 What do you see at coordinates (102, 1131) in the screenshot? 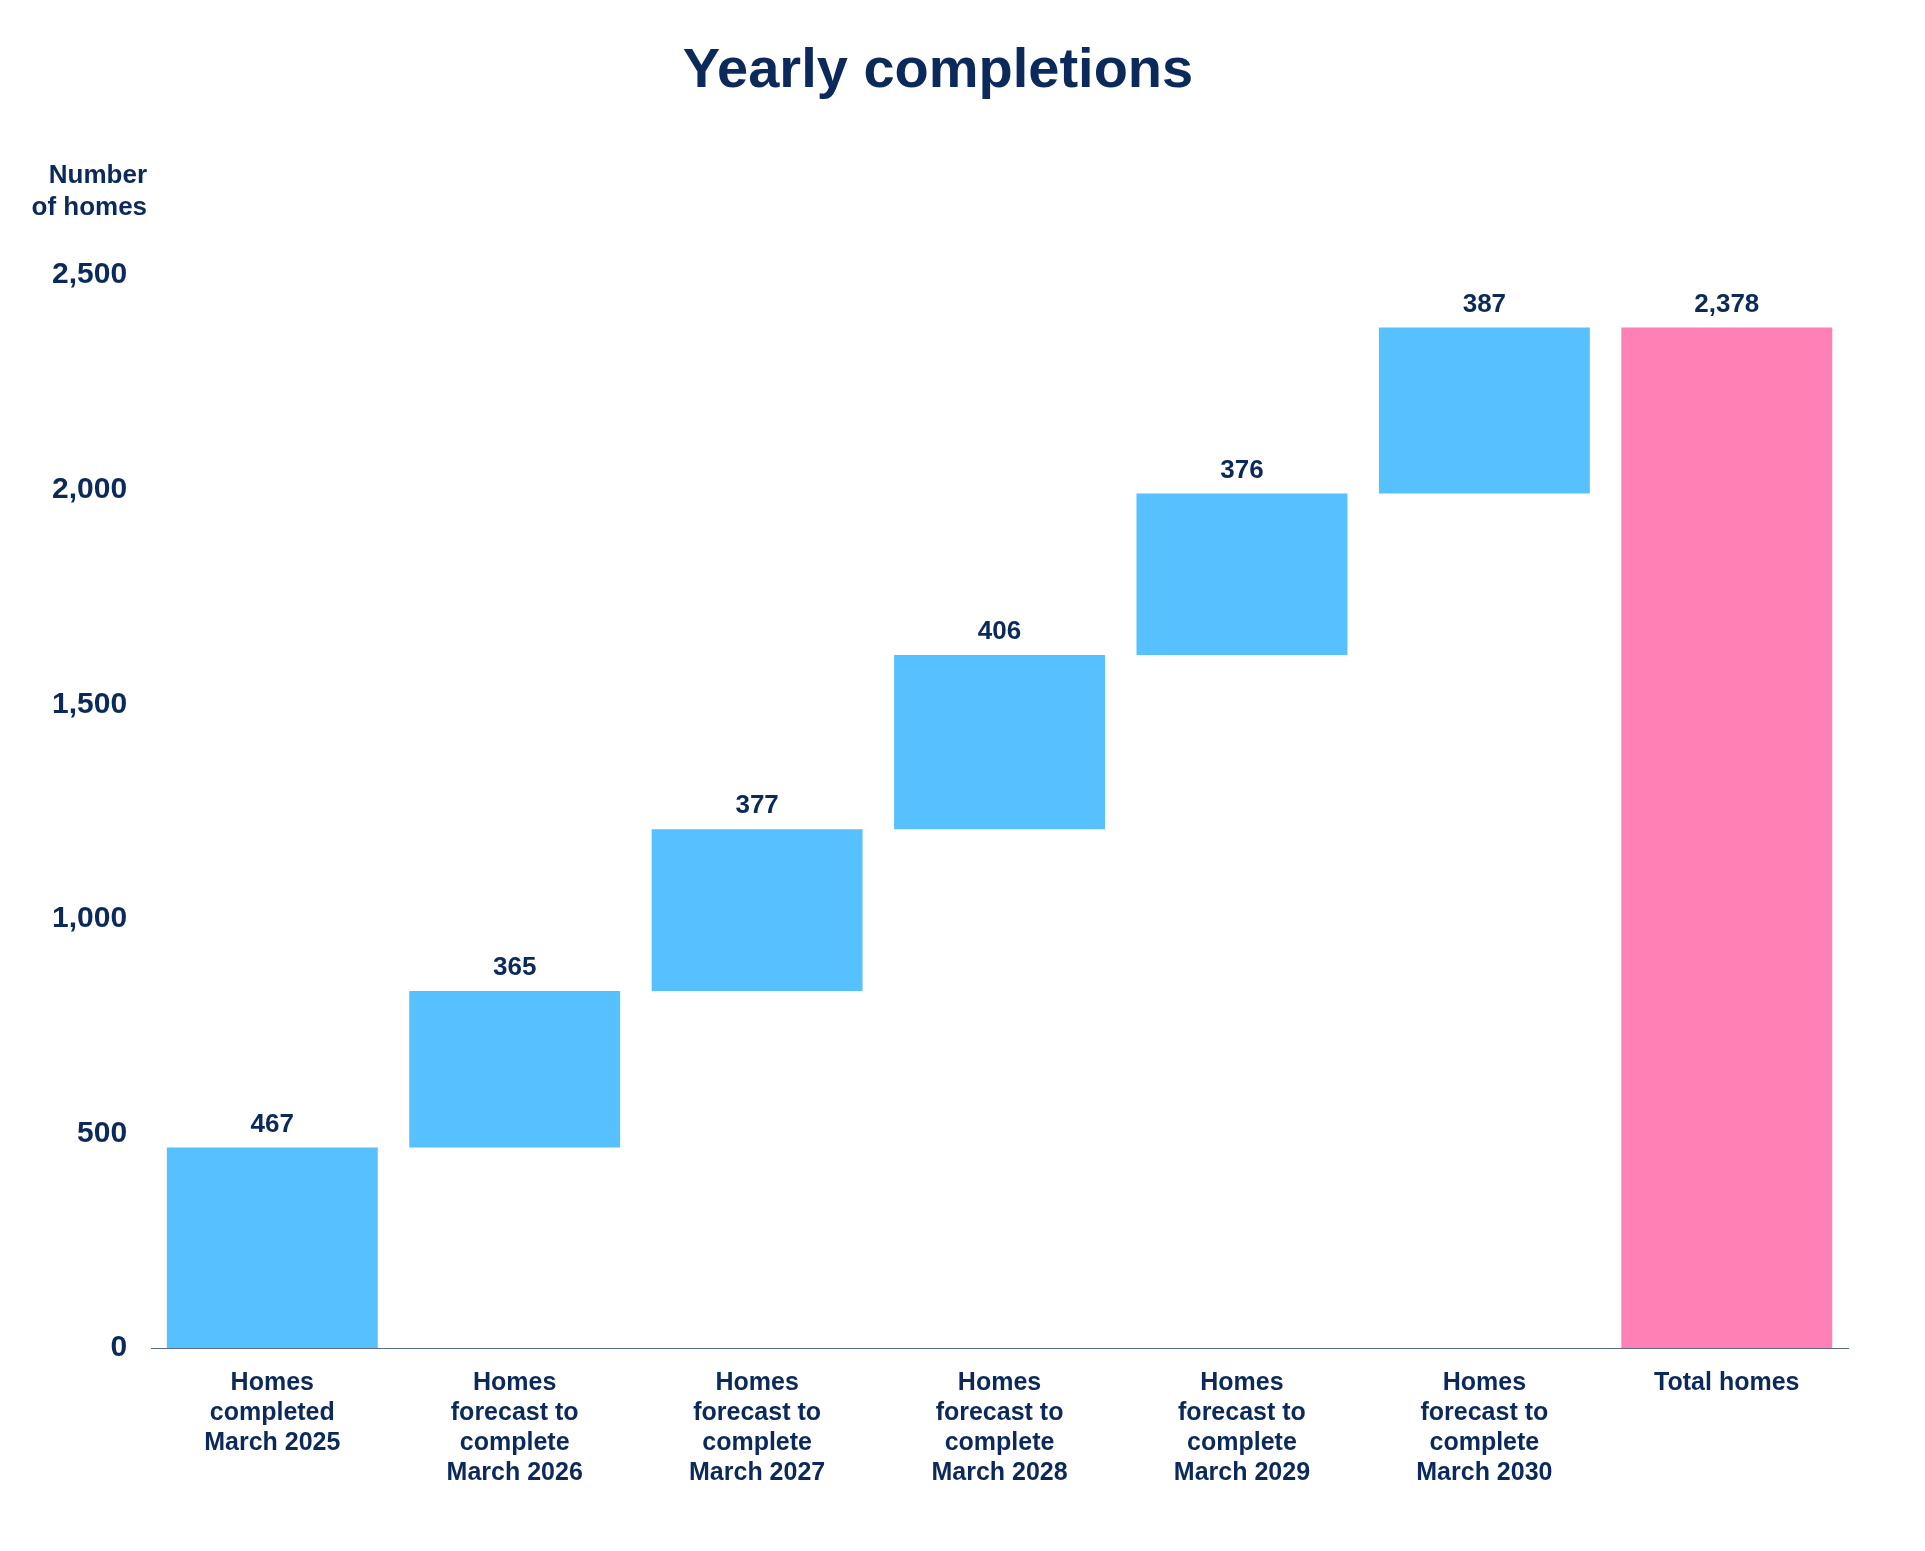
I see `y-tick-label: 500` at bounding box center [102, 1131].